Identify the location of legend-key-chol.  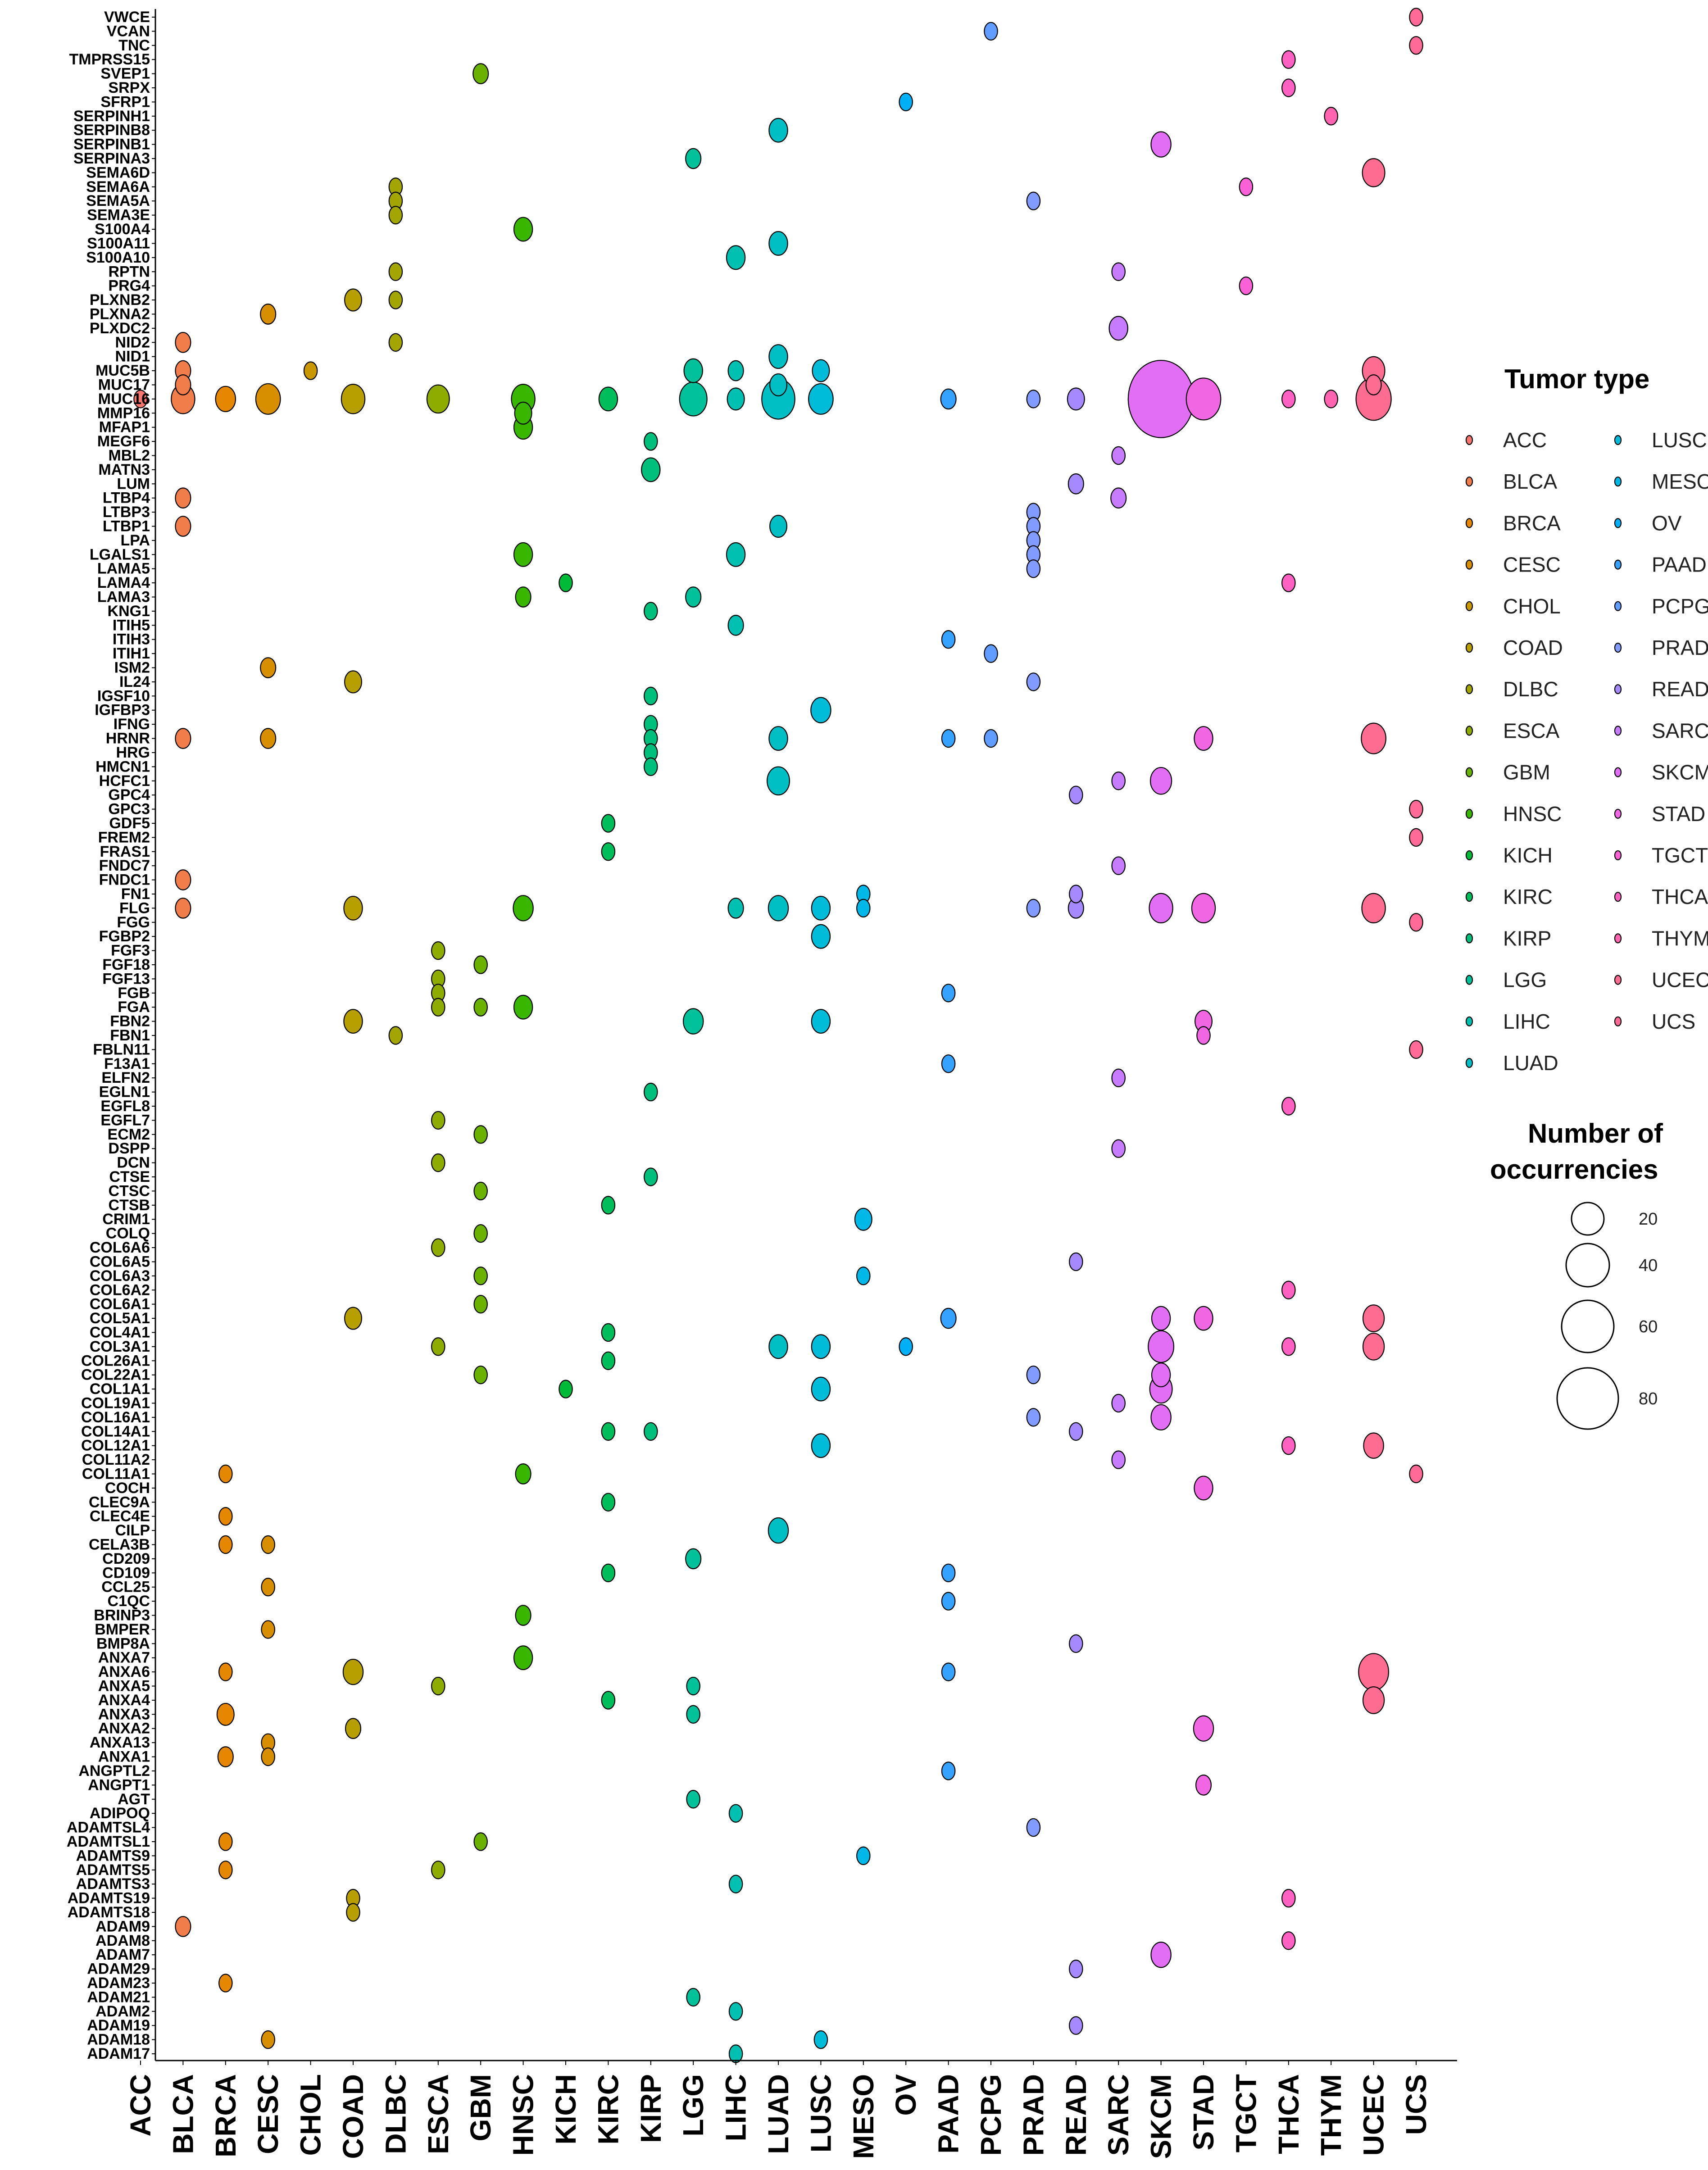
(1469, 606).